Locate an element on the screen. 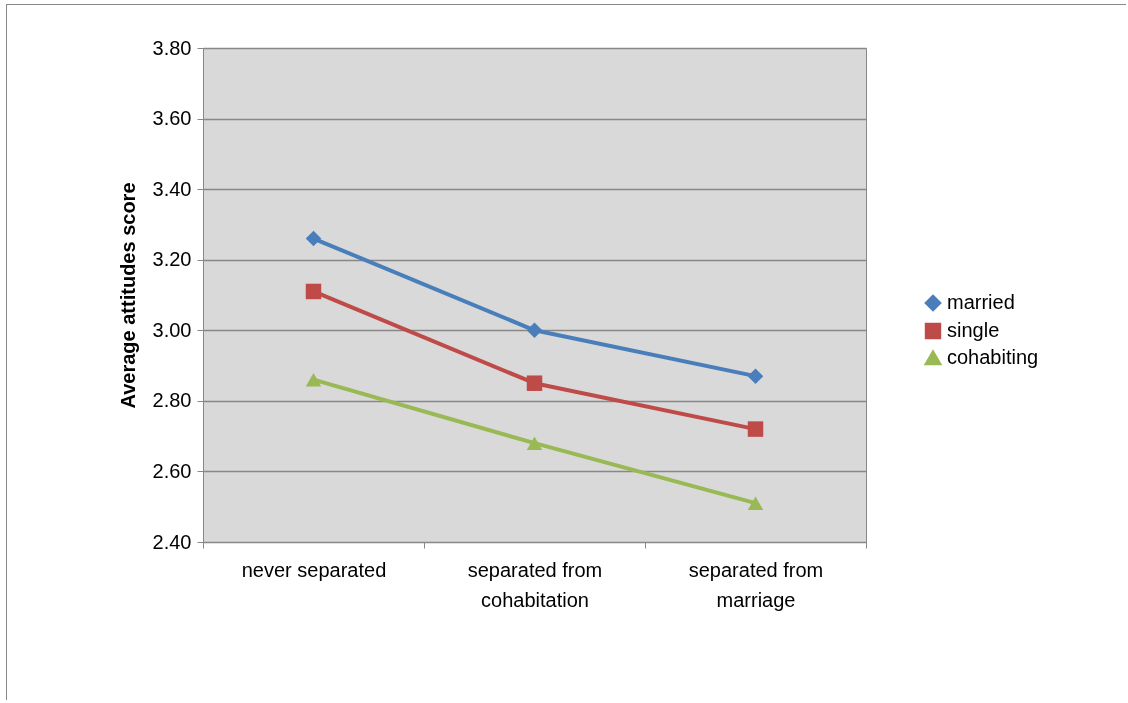 The width and height of the screenshot is (1128, 703). x-tick-label: never separated is located at coordinates (314, 569).